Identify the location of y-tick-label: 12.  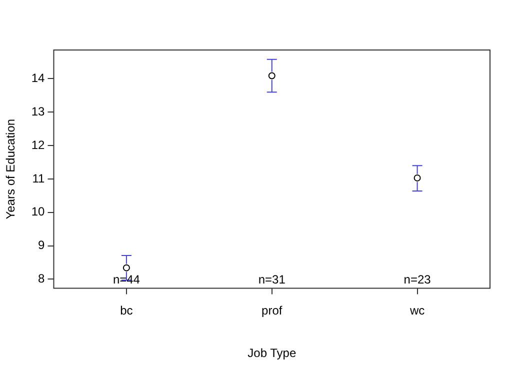
(38, 145).